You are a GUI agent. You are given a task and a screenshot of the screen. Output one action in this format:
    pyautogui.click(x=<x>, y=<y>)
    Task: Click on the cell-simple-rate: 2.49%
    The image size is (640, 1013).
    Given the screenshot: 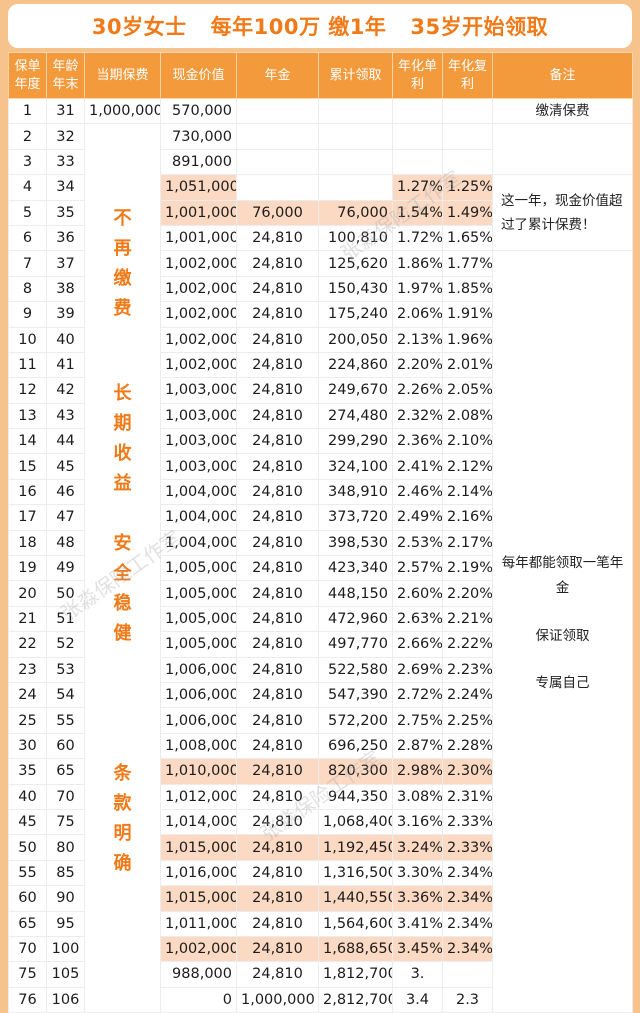 What is the action you would take?
    pyautogui.click(x=417, y=517)
    